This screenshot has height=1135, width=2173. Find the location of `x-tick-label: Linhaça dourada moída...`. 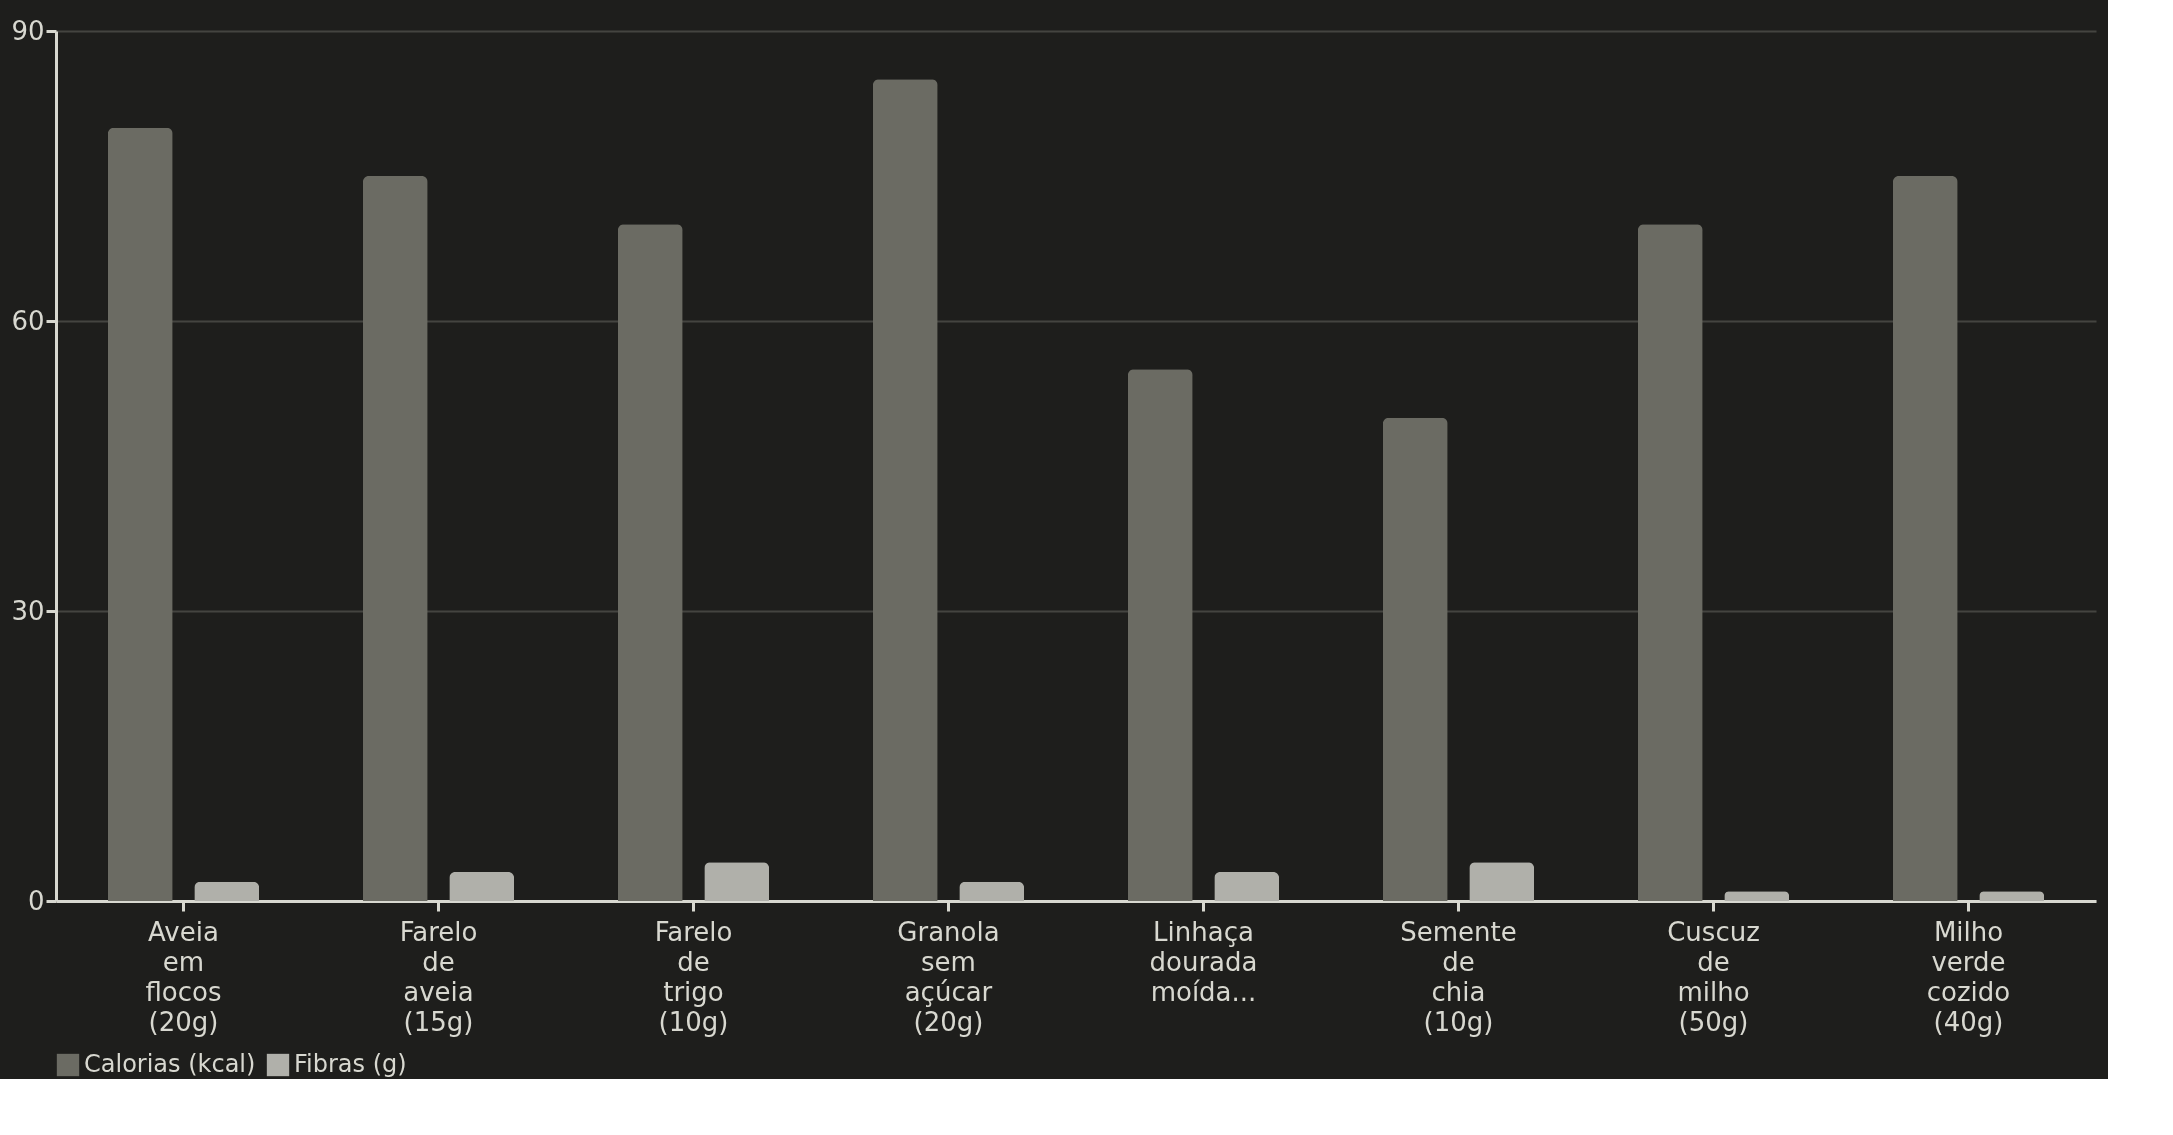

x-tick-label: Linhaça dourada moída... is located at coordinates (1203, 961).